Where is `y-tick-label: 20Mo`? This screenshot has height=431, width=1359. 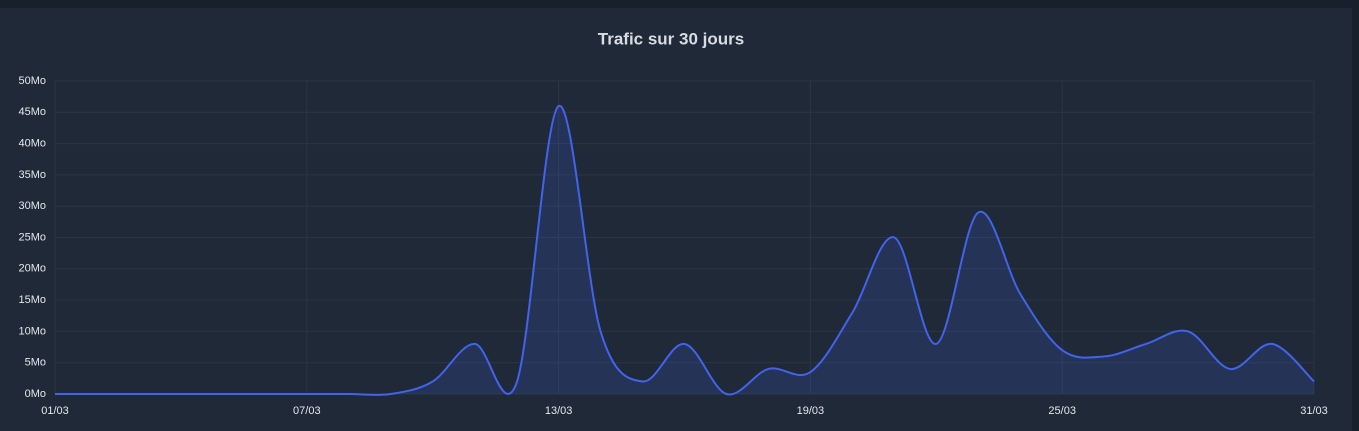
y-tick-label: 20Mo is located at coordinates (32, 269).